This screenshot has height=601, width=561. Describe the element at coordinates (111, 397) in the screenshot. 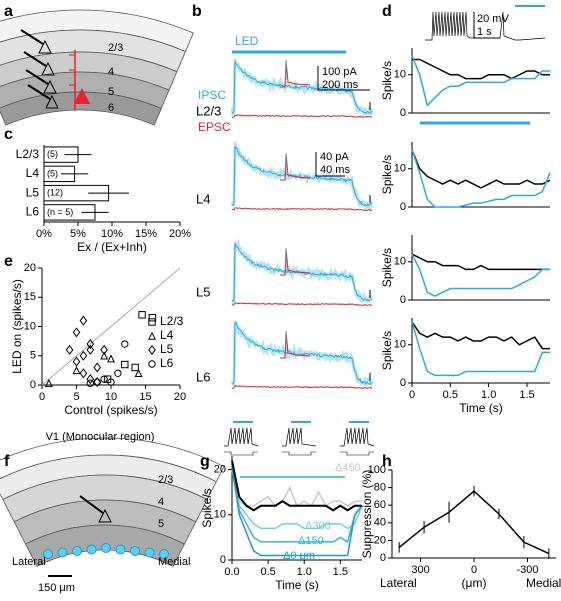

I see `x-tick-label: 10` at that location.